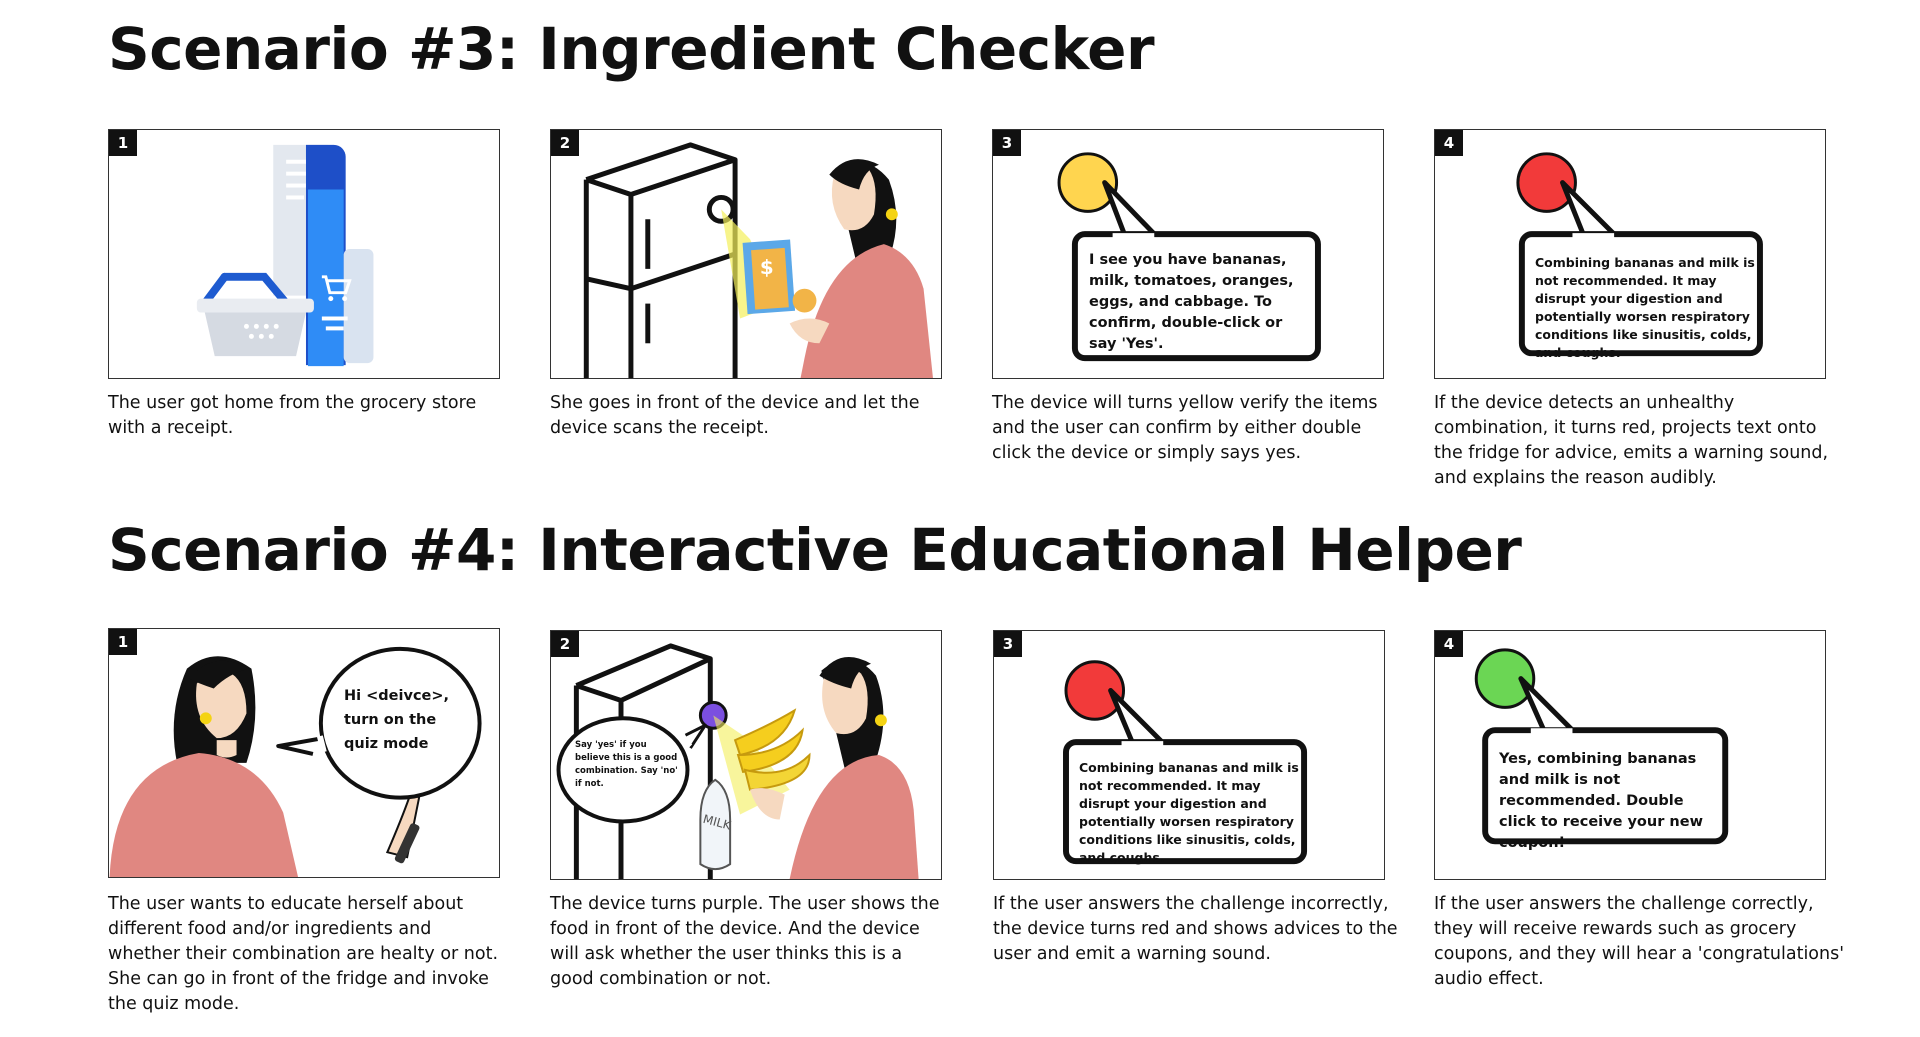 The width and height of the screenshot is (1920, 1037). What do you see at coordinates (772, 749) in the screenshot?
I see `banana-icon` at bounding box center [772, 749].